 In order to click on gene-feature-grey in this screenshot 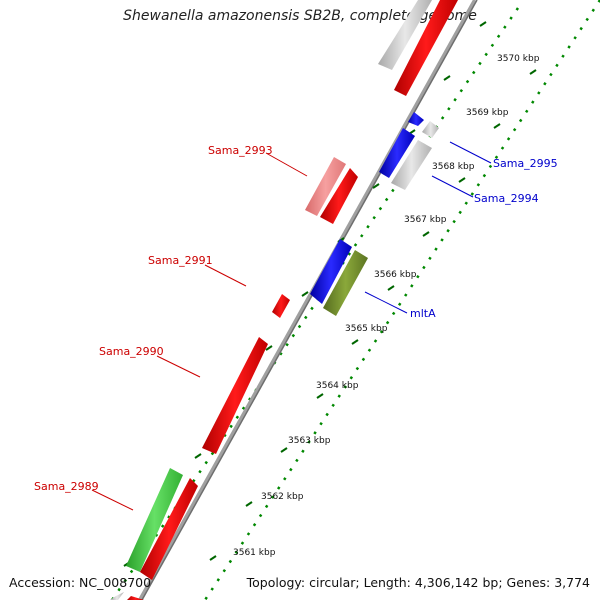, I will do `click(405, 35)`.